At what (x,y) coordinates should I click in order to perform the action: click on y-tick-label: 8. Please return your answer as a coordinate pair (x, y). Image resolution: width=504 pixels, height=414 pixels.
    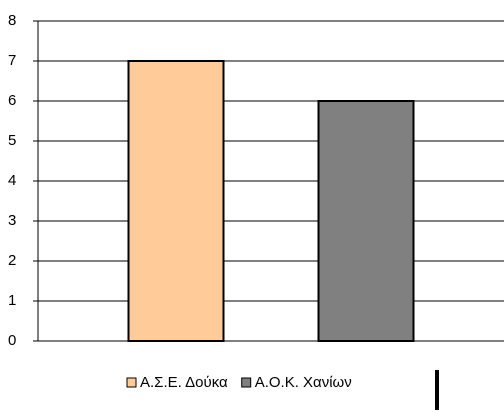
    Looking at the image, I should click on (12, 20).